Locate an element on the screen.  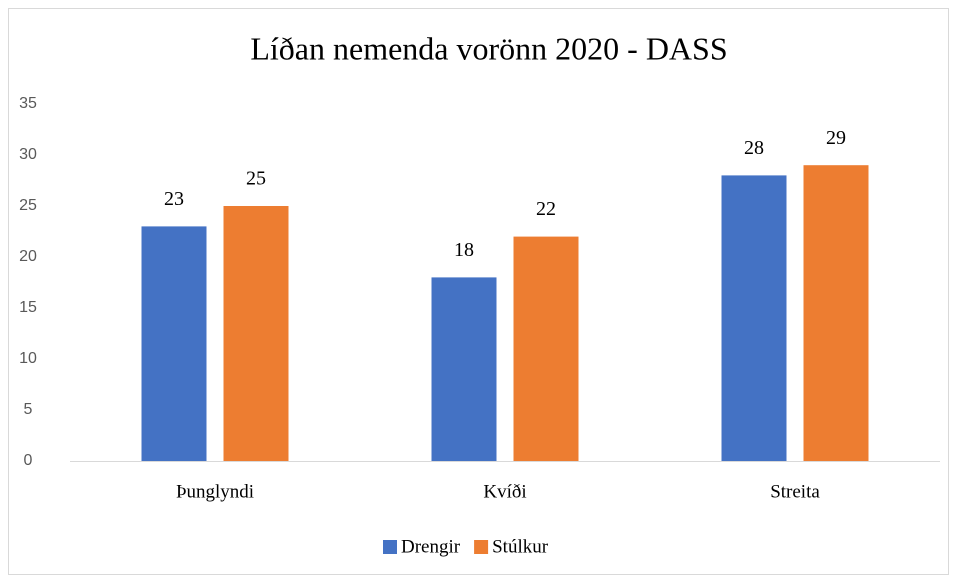
x-tick-label: Kvíði is located at coordinates (504, 491).